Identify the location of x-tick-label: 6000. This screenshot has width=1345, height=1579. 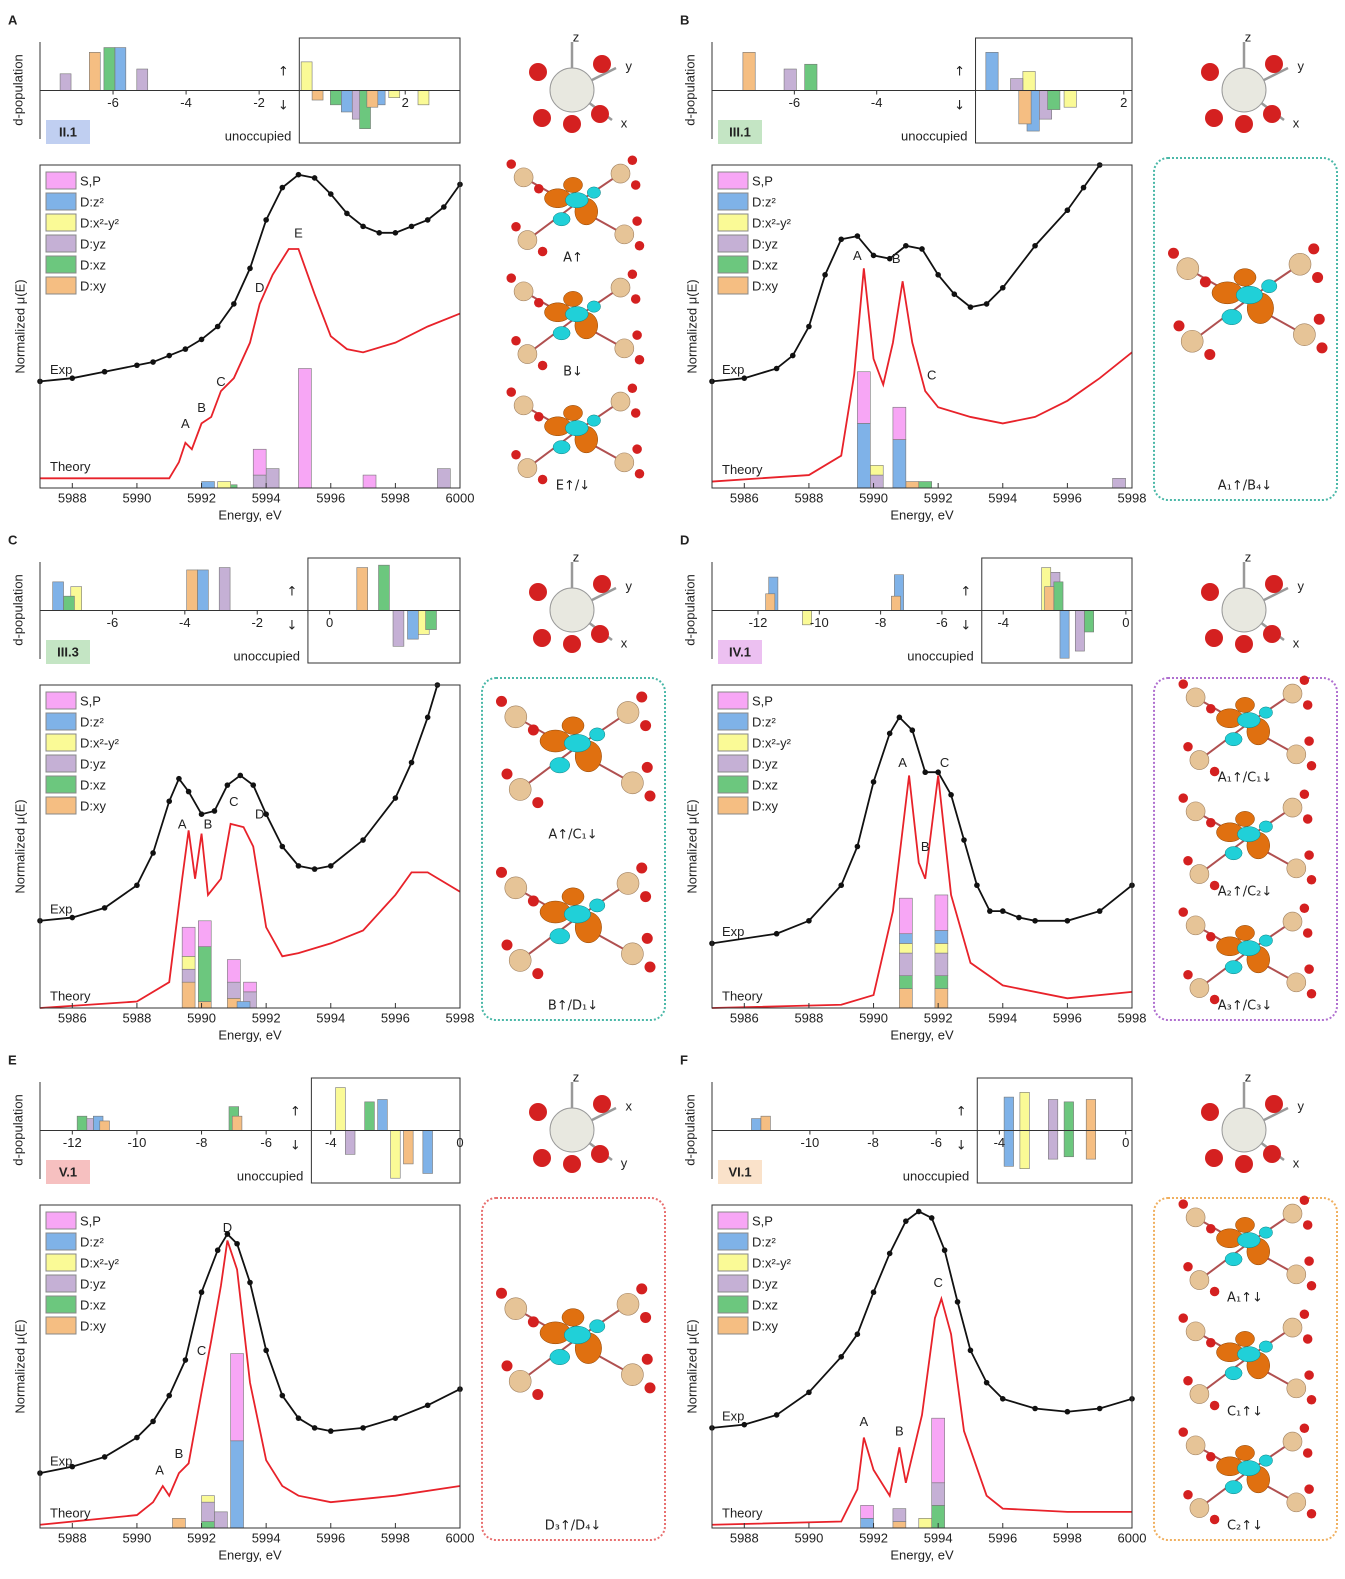
(1132, 1538).